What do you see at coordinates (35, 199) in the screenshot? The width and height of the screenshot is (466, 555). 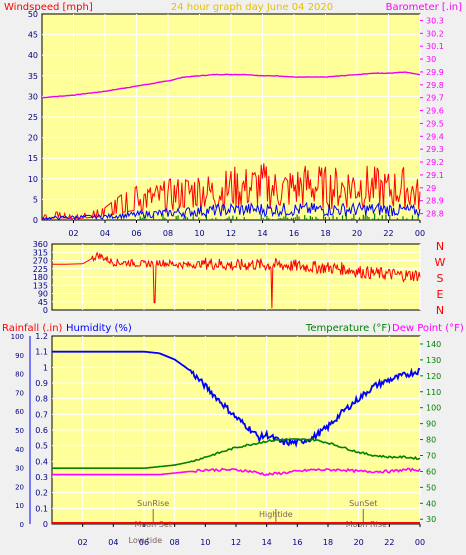 I see `windspeed-tick-label: 5` at bounding box center [35, 199].